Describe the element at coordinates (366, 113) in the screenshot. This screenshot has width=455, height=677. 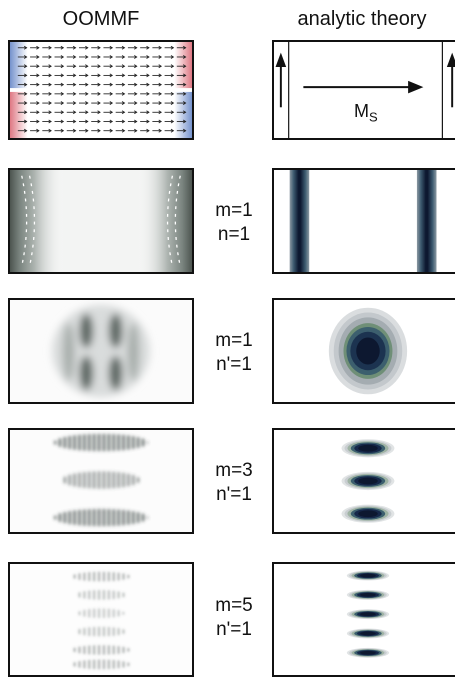
I see `magnetization-label: MS` at that location.